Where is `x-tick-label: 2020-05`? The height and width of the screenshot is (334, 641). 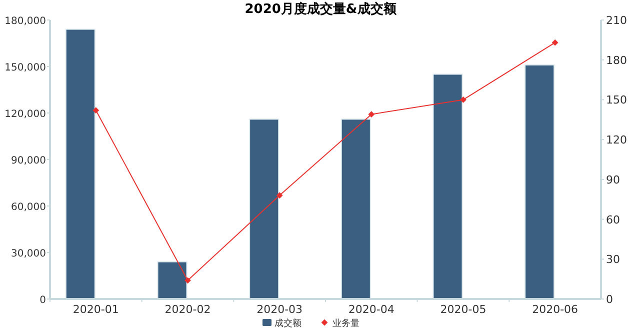 x-tick-label: 2020-05 is located at coordinates (463, 309).